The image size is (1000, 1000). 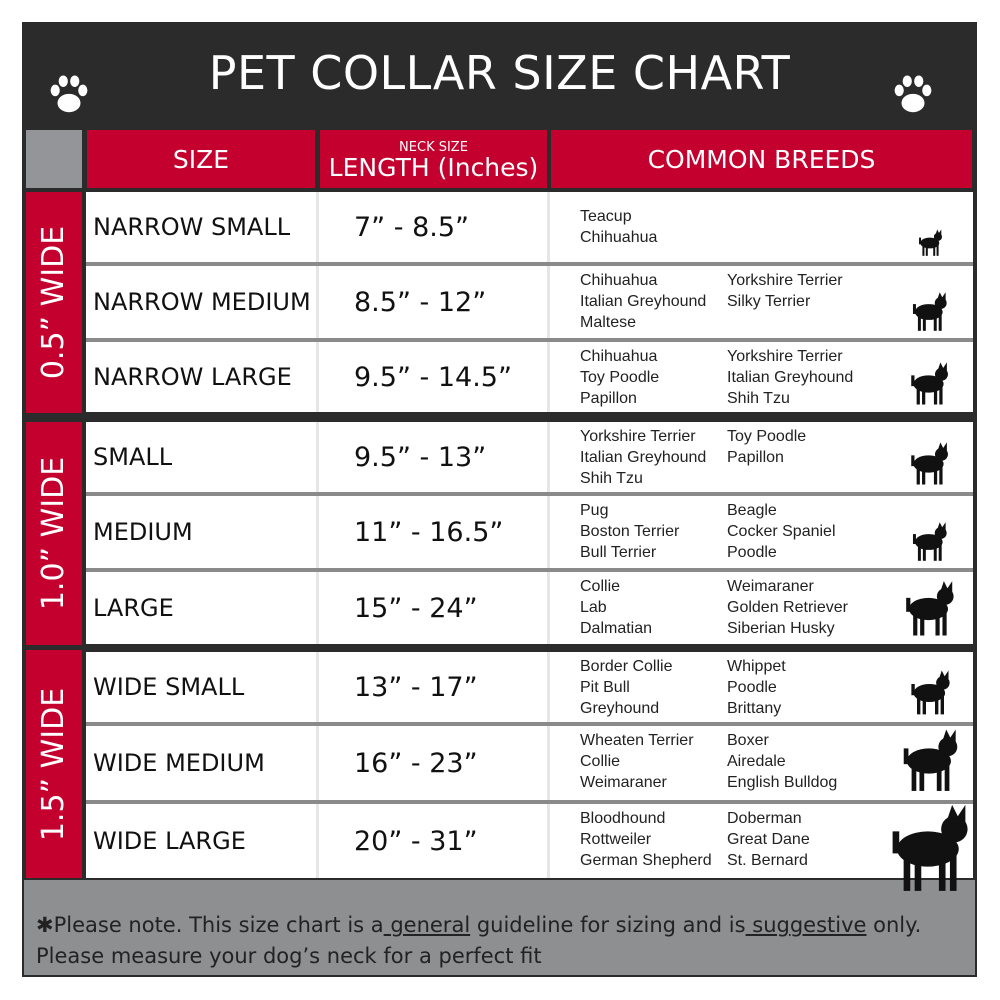 I want to click on breed-list: Bloodhound Rottweiler German Shepherd, so click(x=646, y=839).